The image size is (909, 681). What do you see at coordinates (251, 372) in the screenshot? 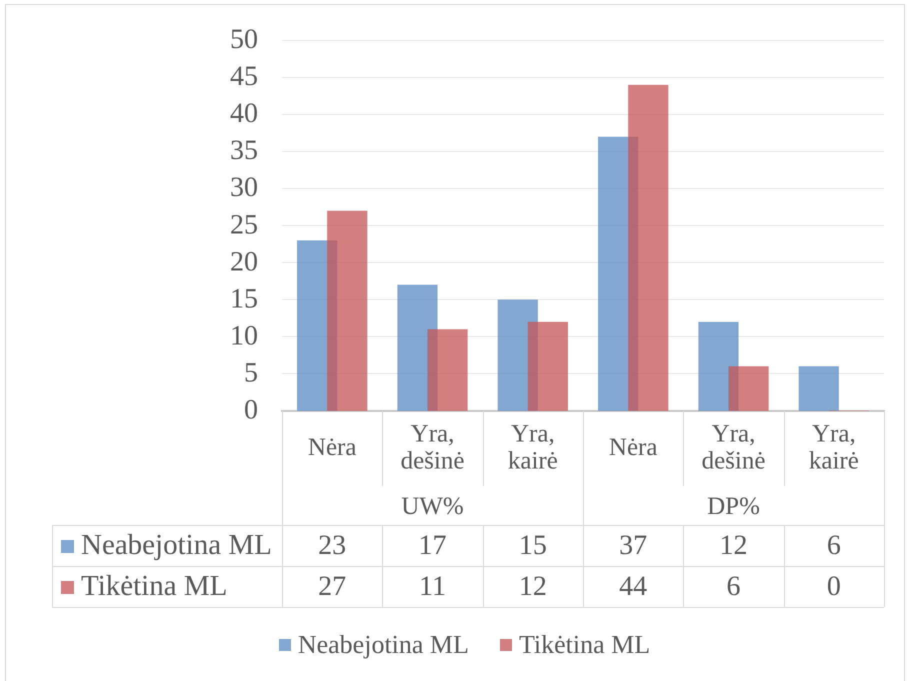
I see `y-tick-label: 5` at bounding box center [251, 372].